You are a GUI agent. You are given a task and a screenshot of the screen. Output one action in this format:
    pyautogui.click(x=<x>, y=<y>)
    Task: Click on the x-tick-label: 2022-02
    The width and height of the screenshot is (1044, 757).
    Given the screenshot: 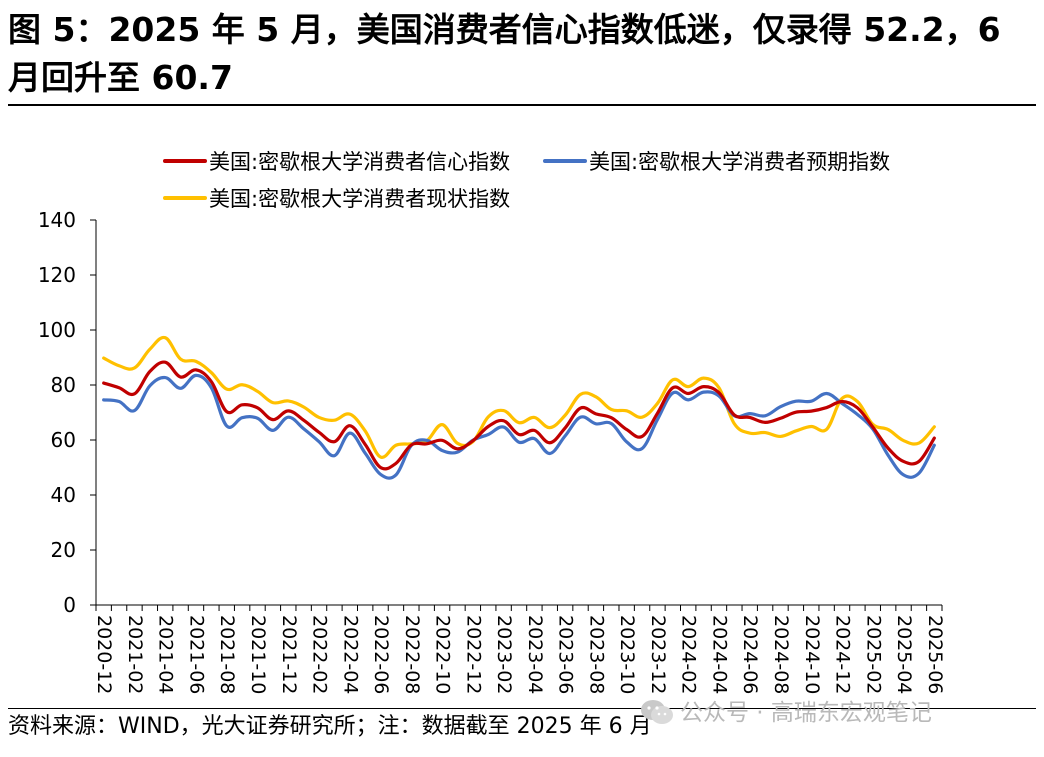 What is the action you would take?
    pyautogui.click(x=320, y=654)
    